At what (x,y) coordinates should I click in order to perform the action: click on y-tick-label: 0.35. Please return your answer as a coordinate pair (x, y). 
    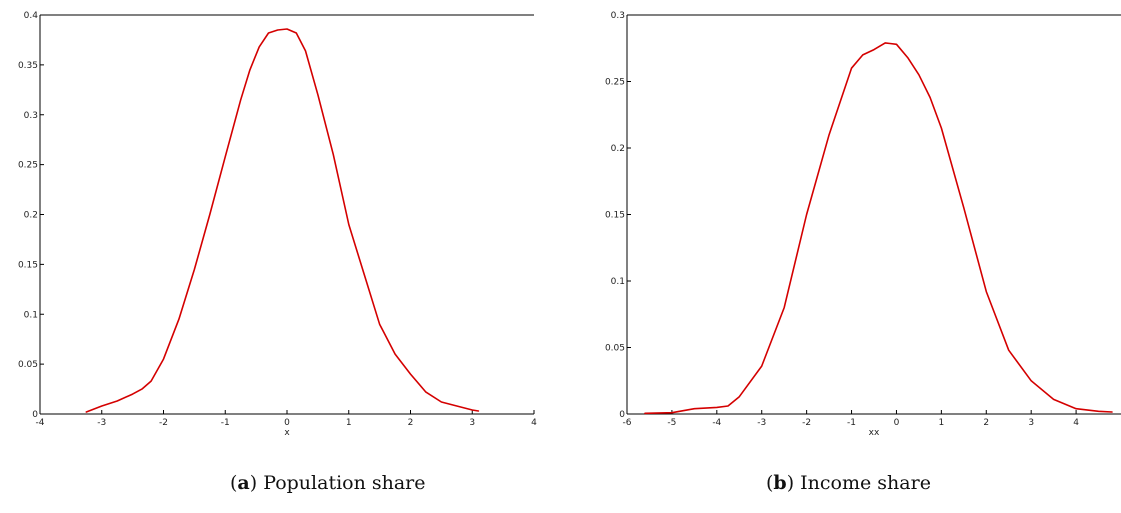
    Looking at the image, I should click on (28, 66).